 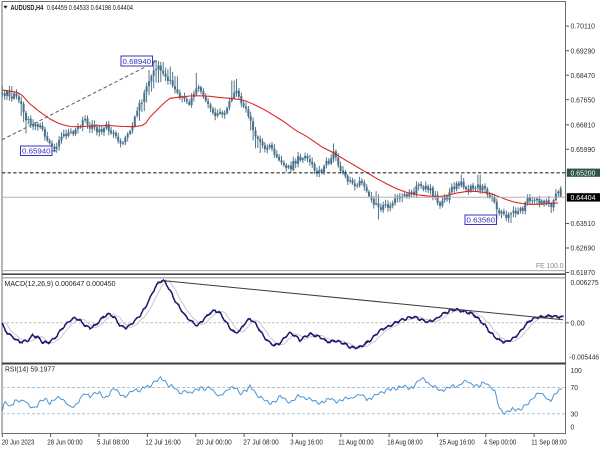 I want to click on svg-text: 3 Aug 16:00, so click(x=306, y=442).